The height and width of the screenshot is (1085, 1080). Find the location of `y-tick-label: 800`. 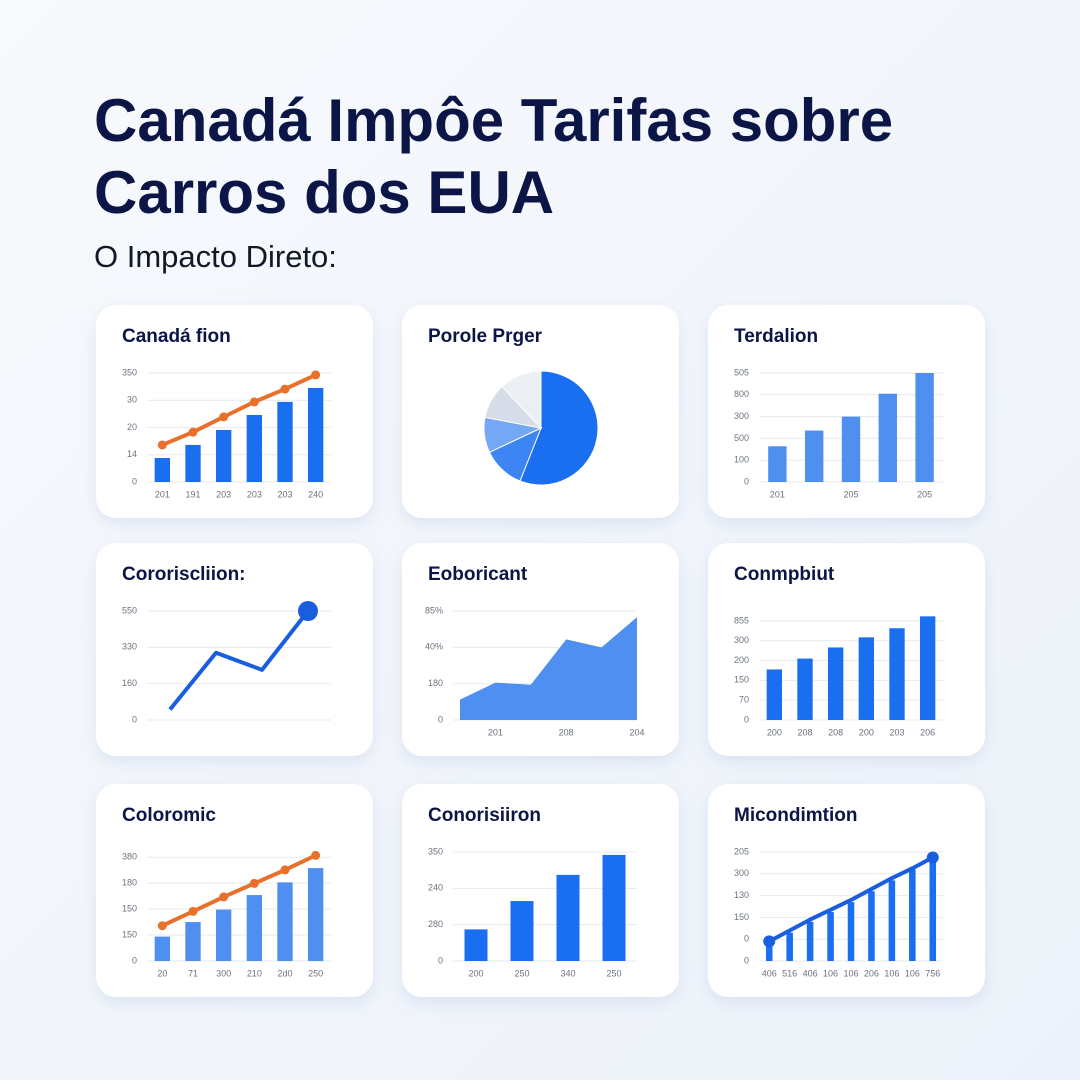

y-tick-label: 800 is located at coordinates (741, 394).